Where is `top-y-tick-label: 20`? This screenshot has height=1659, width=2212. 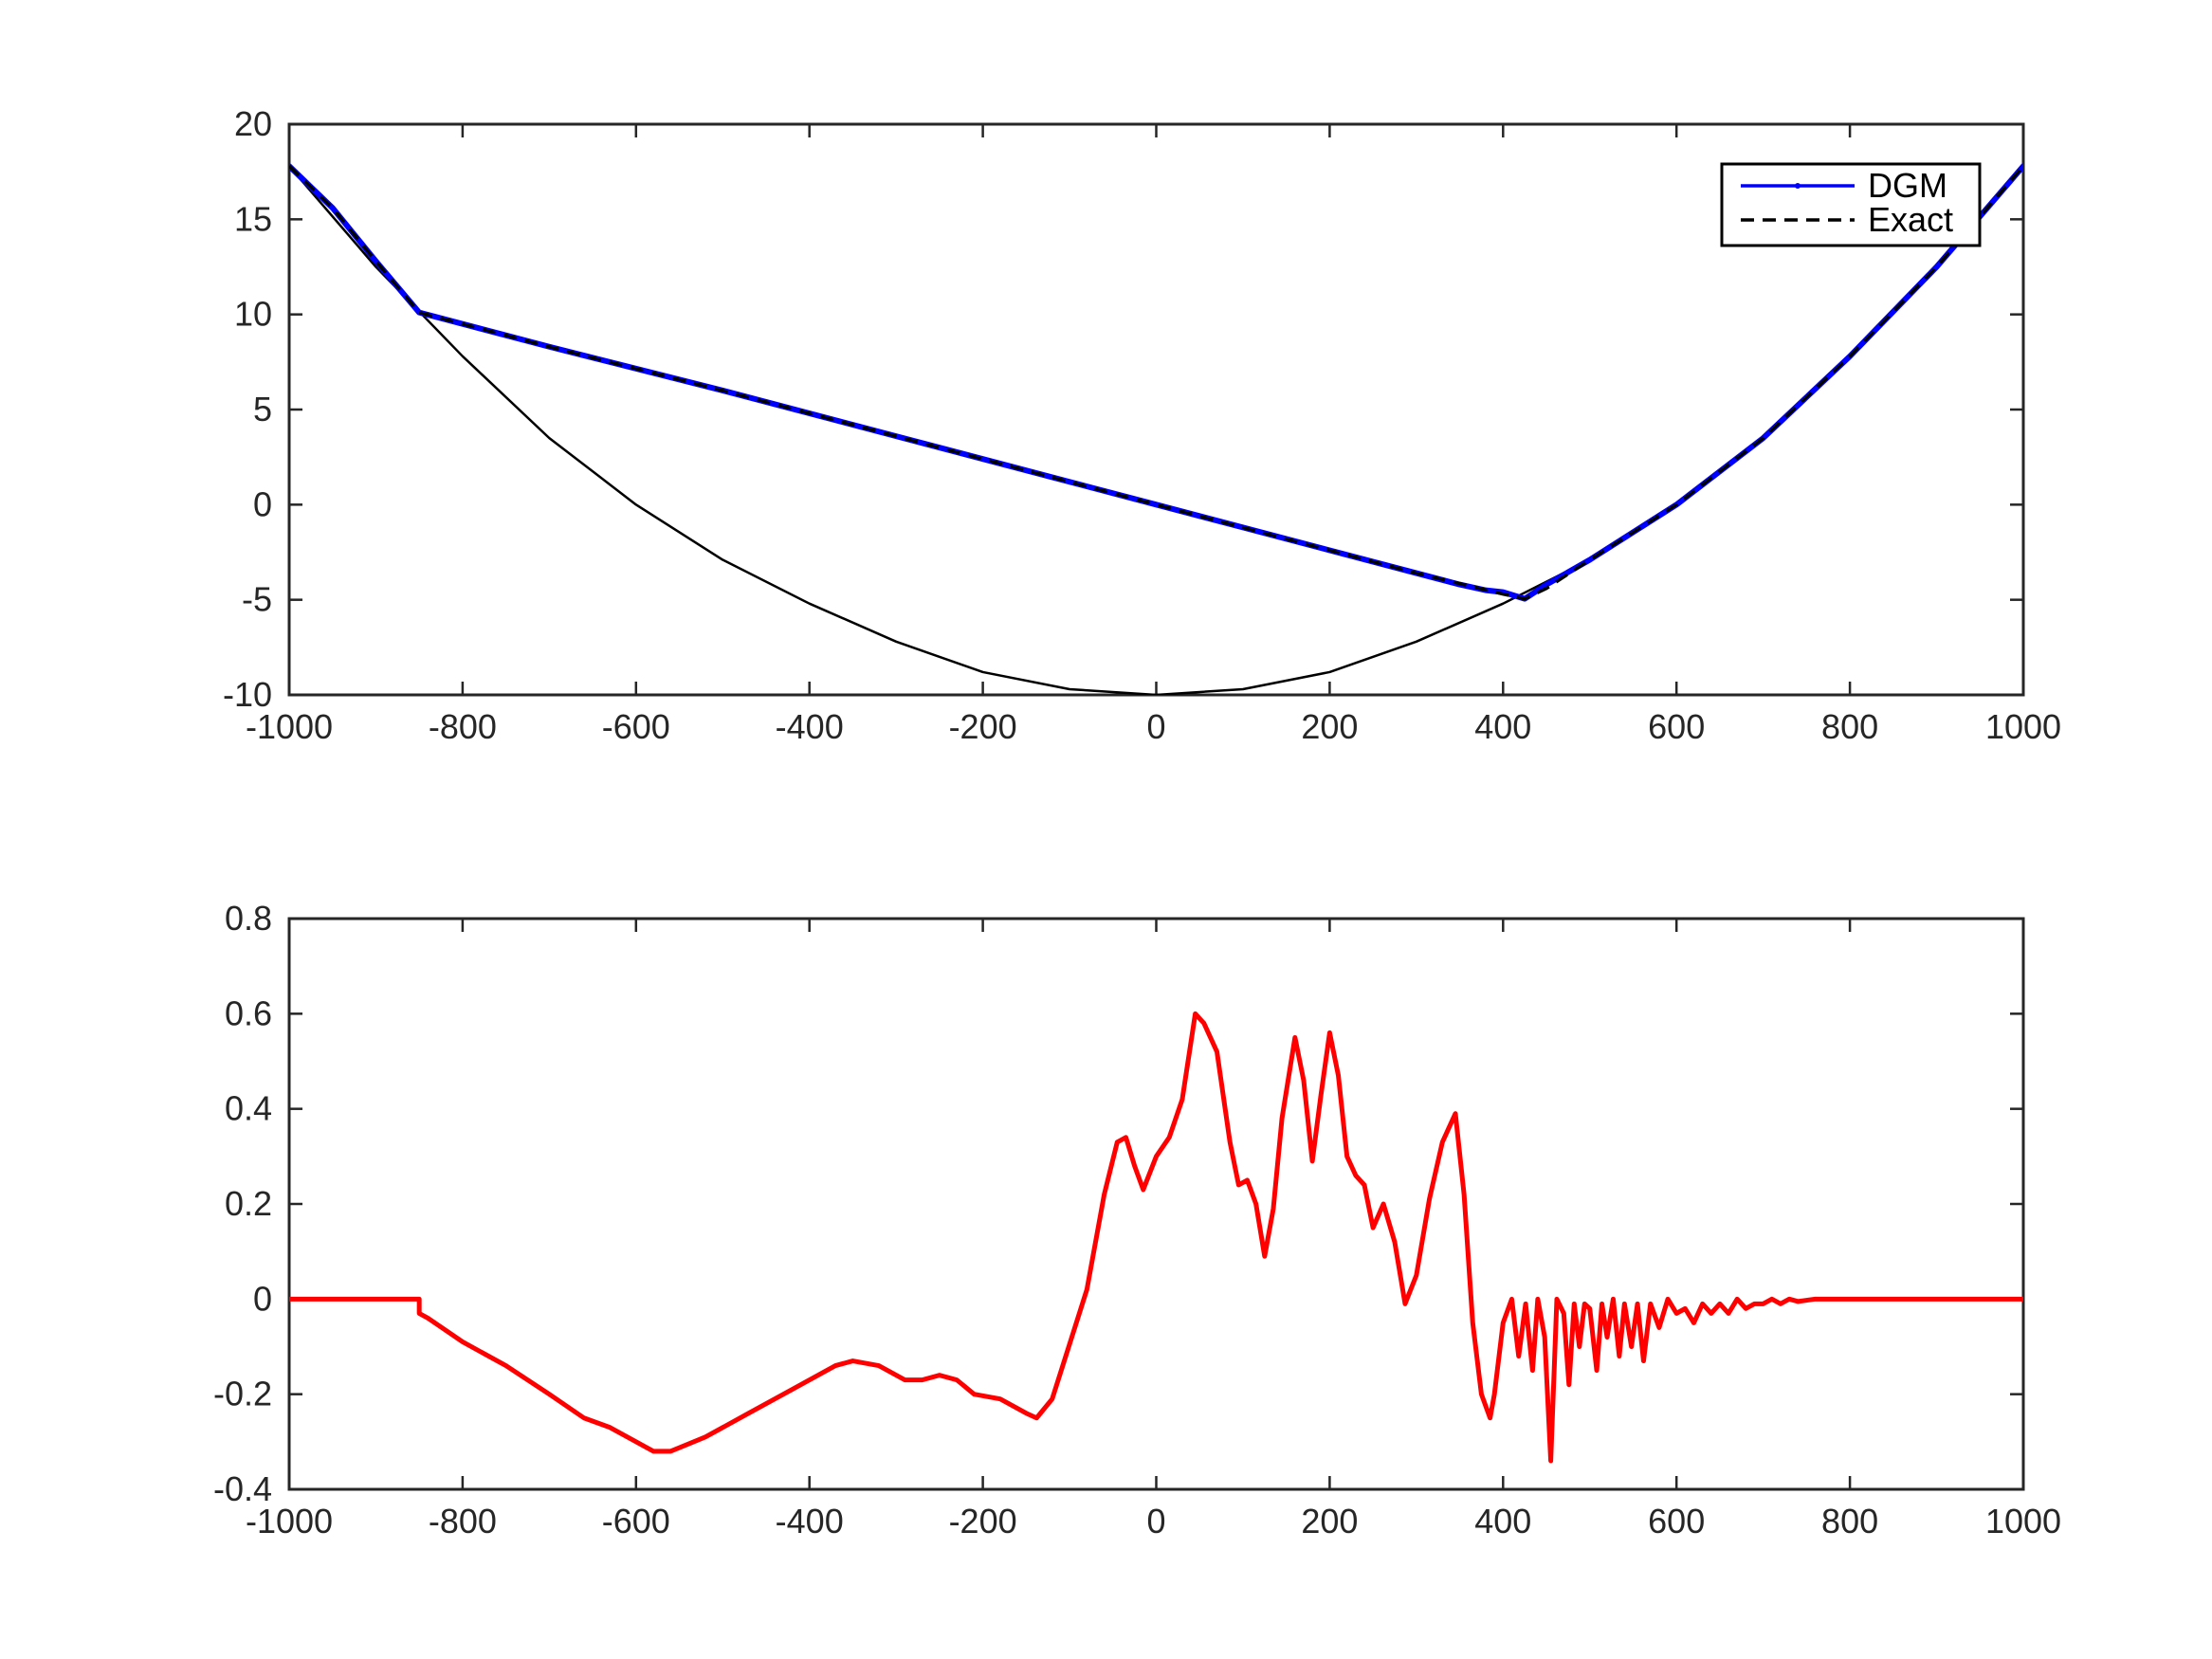
top-y-tick-label: 20 is located at coordinates (253, 123).